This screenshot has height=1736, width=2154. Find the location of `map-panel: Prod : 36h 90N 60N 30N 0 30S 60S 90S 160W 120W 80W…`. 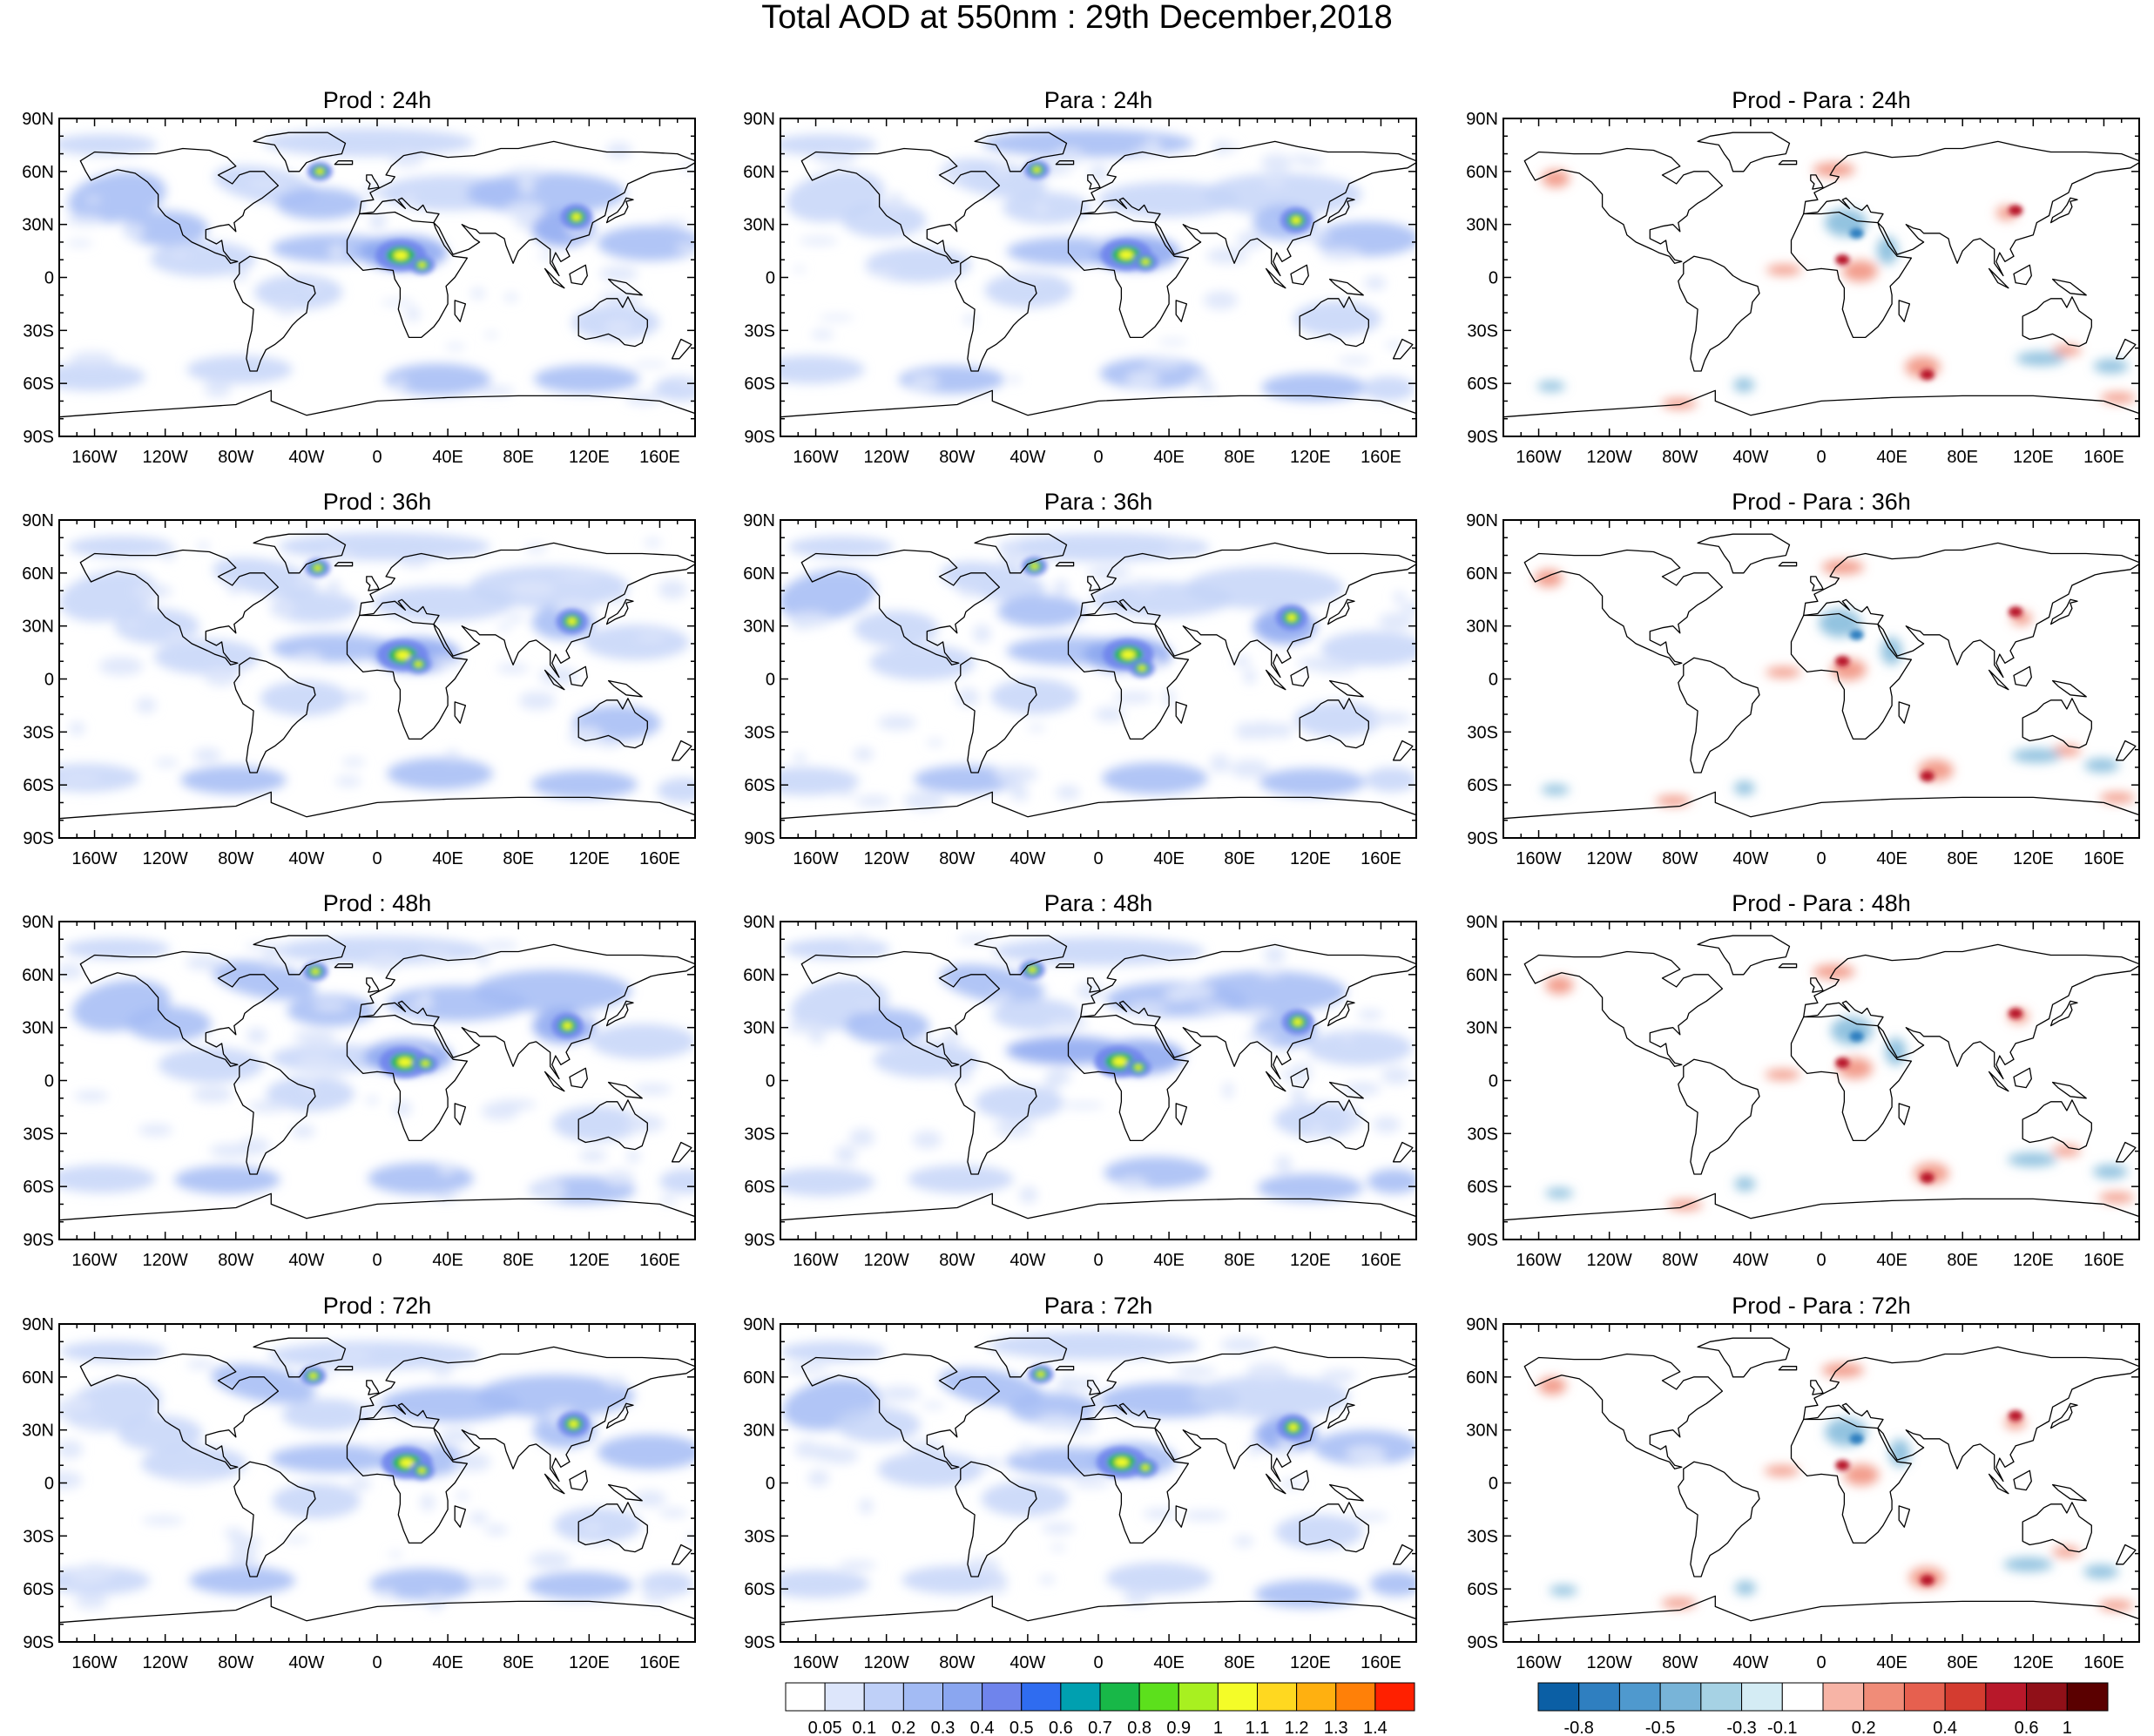

map-panel: Prod : 36h 90N 60N 30N 0 30S 60S 90S 160W 120W 80W… is located at coordinates (359, 678).